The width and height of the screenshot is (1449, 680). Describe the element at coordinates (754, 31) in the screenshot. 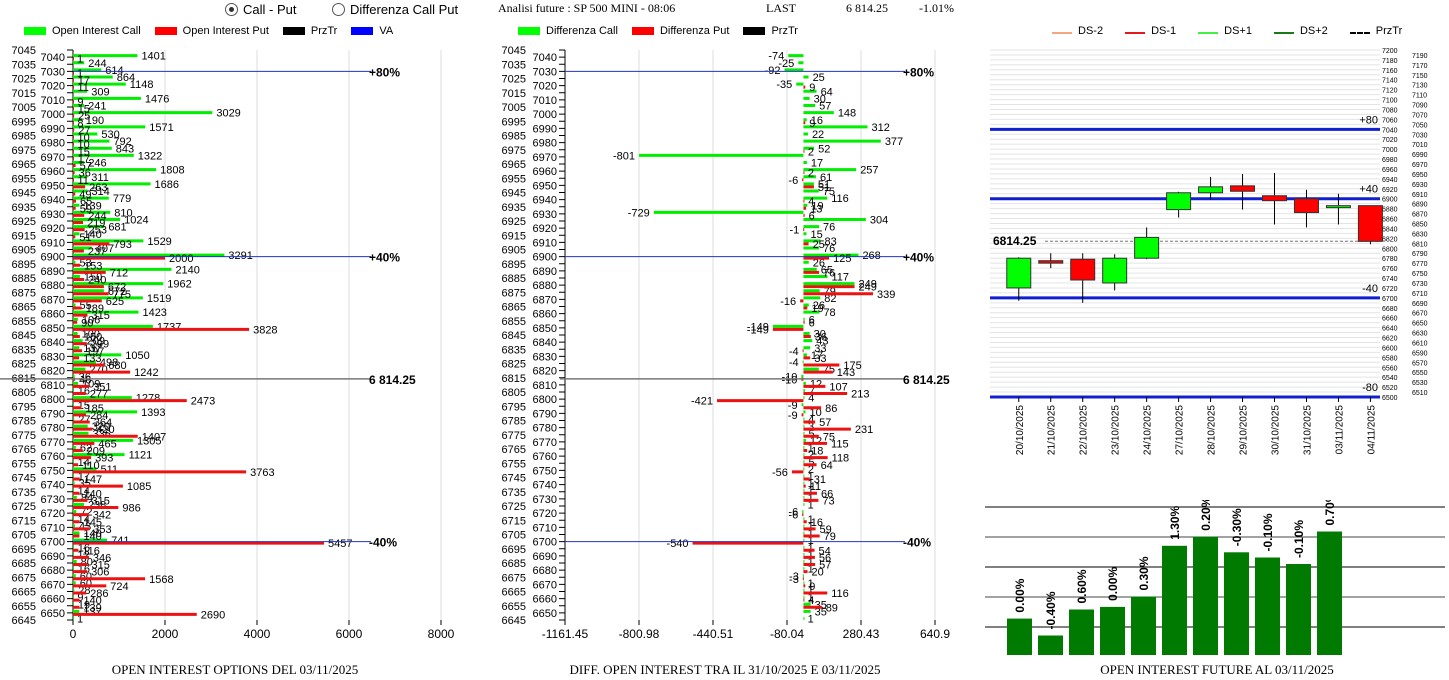

I see `swatch` at that location.